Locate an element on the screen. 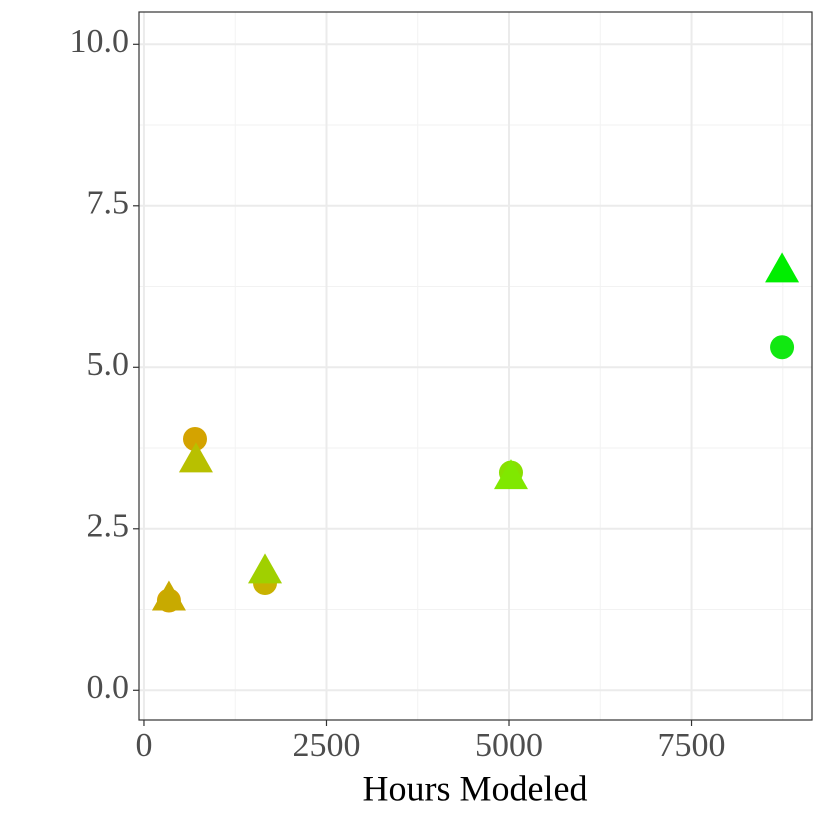  x-tick-label: 5000 is located at coordinates (509, 745).